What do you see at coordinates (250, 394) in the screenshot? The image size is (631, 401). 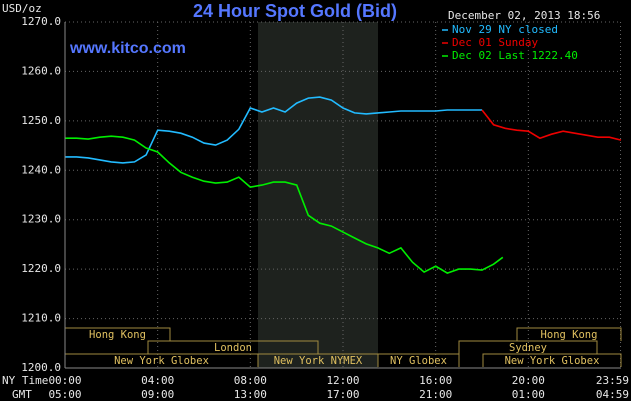 I see `x-tick-label: 13:00` at bounding box center [250, 394].